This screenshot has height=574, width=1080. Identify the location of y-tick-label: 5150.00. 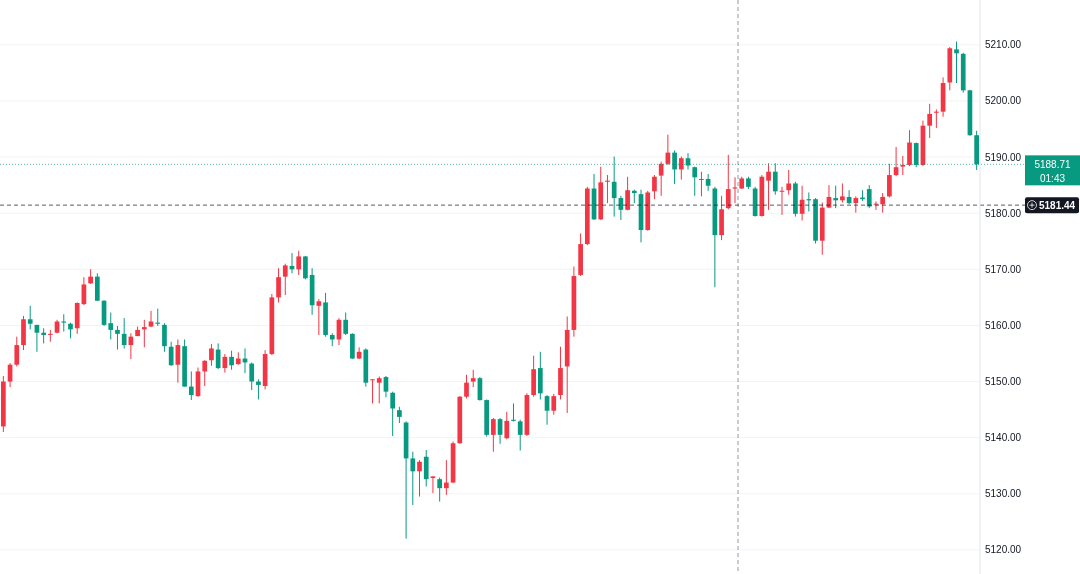
(1003, 382).